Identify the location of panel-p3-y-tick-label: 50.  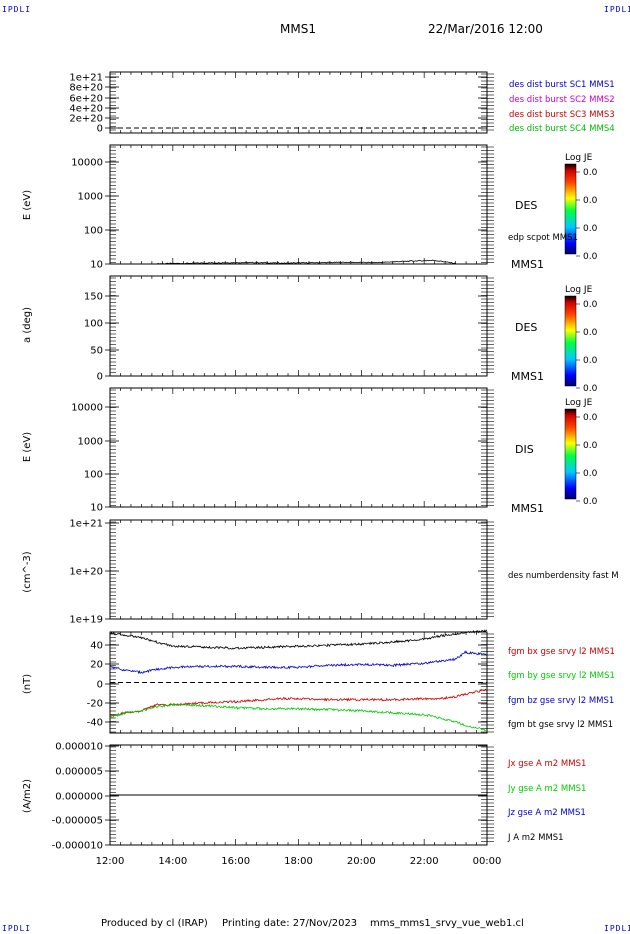
(96, 351).